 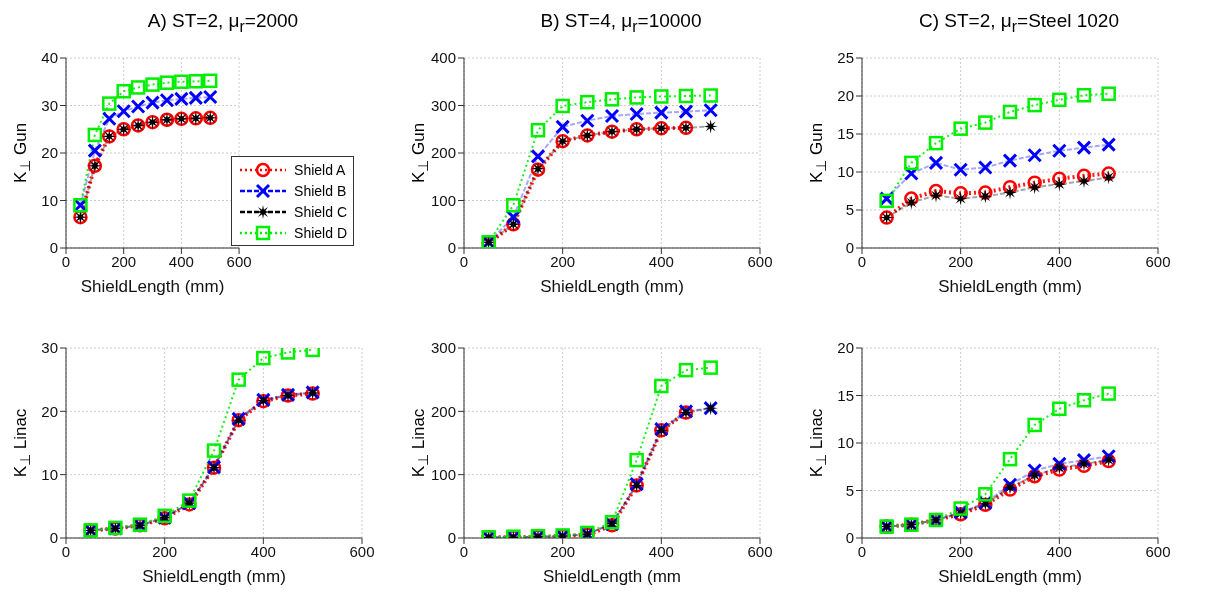 I want to click on y-tick-label: 25, so click(x=845, y=58).